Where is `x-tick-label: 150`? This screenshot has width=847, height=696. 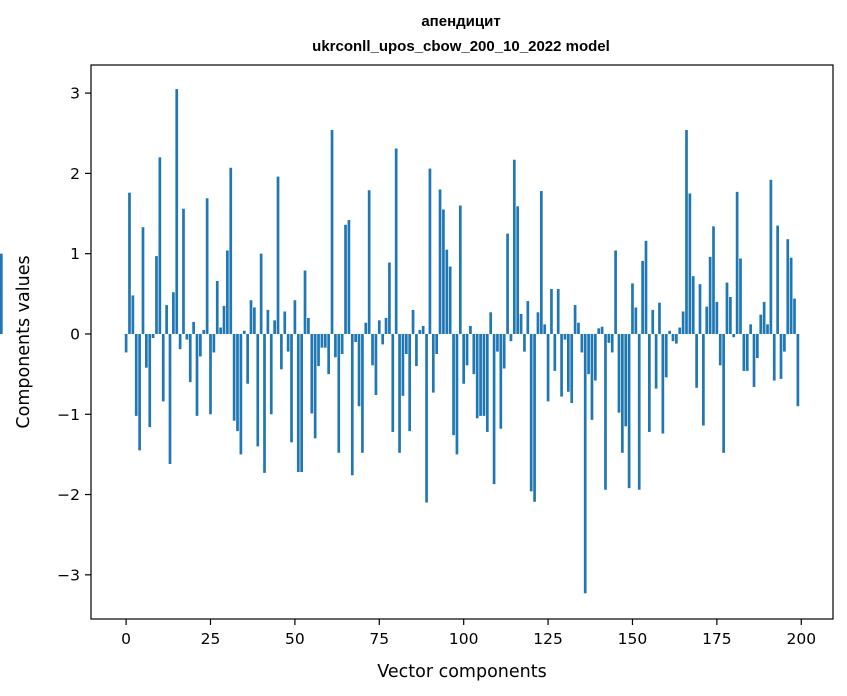 x-tick-label: 150 is located at coordinates (633, 639).